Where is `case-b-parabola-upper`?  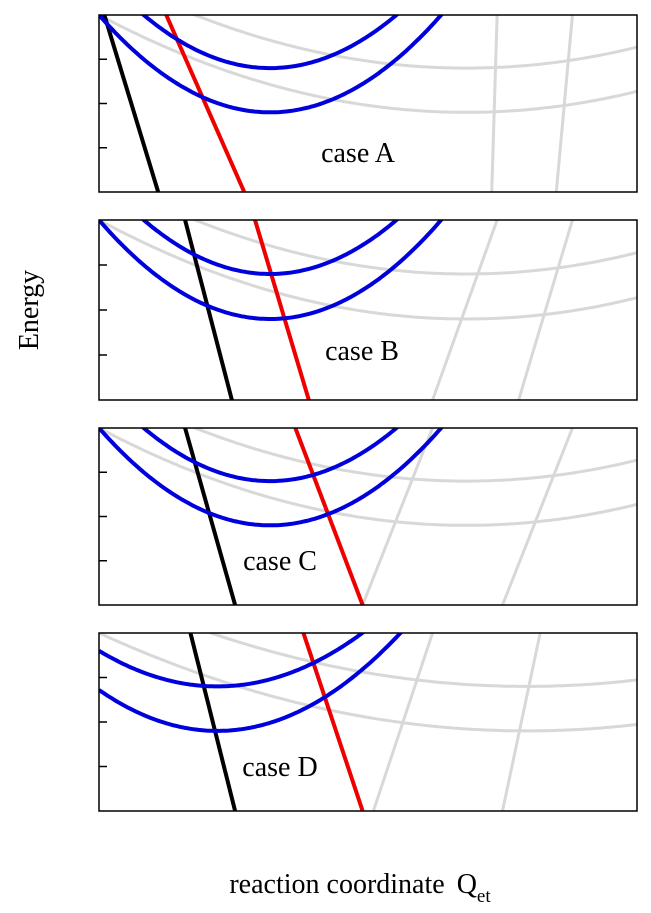
case-b-parabola-upper is located at coordinates (270, 248).